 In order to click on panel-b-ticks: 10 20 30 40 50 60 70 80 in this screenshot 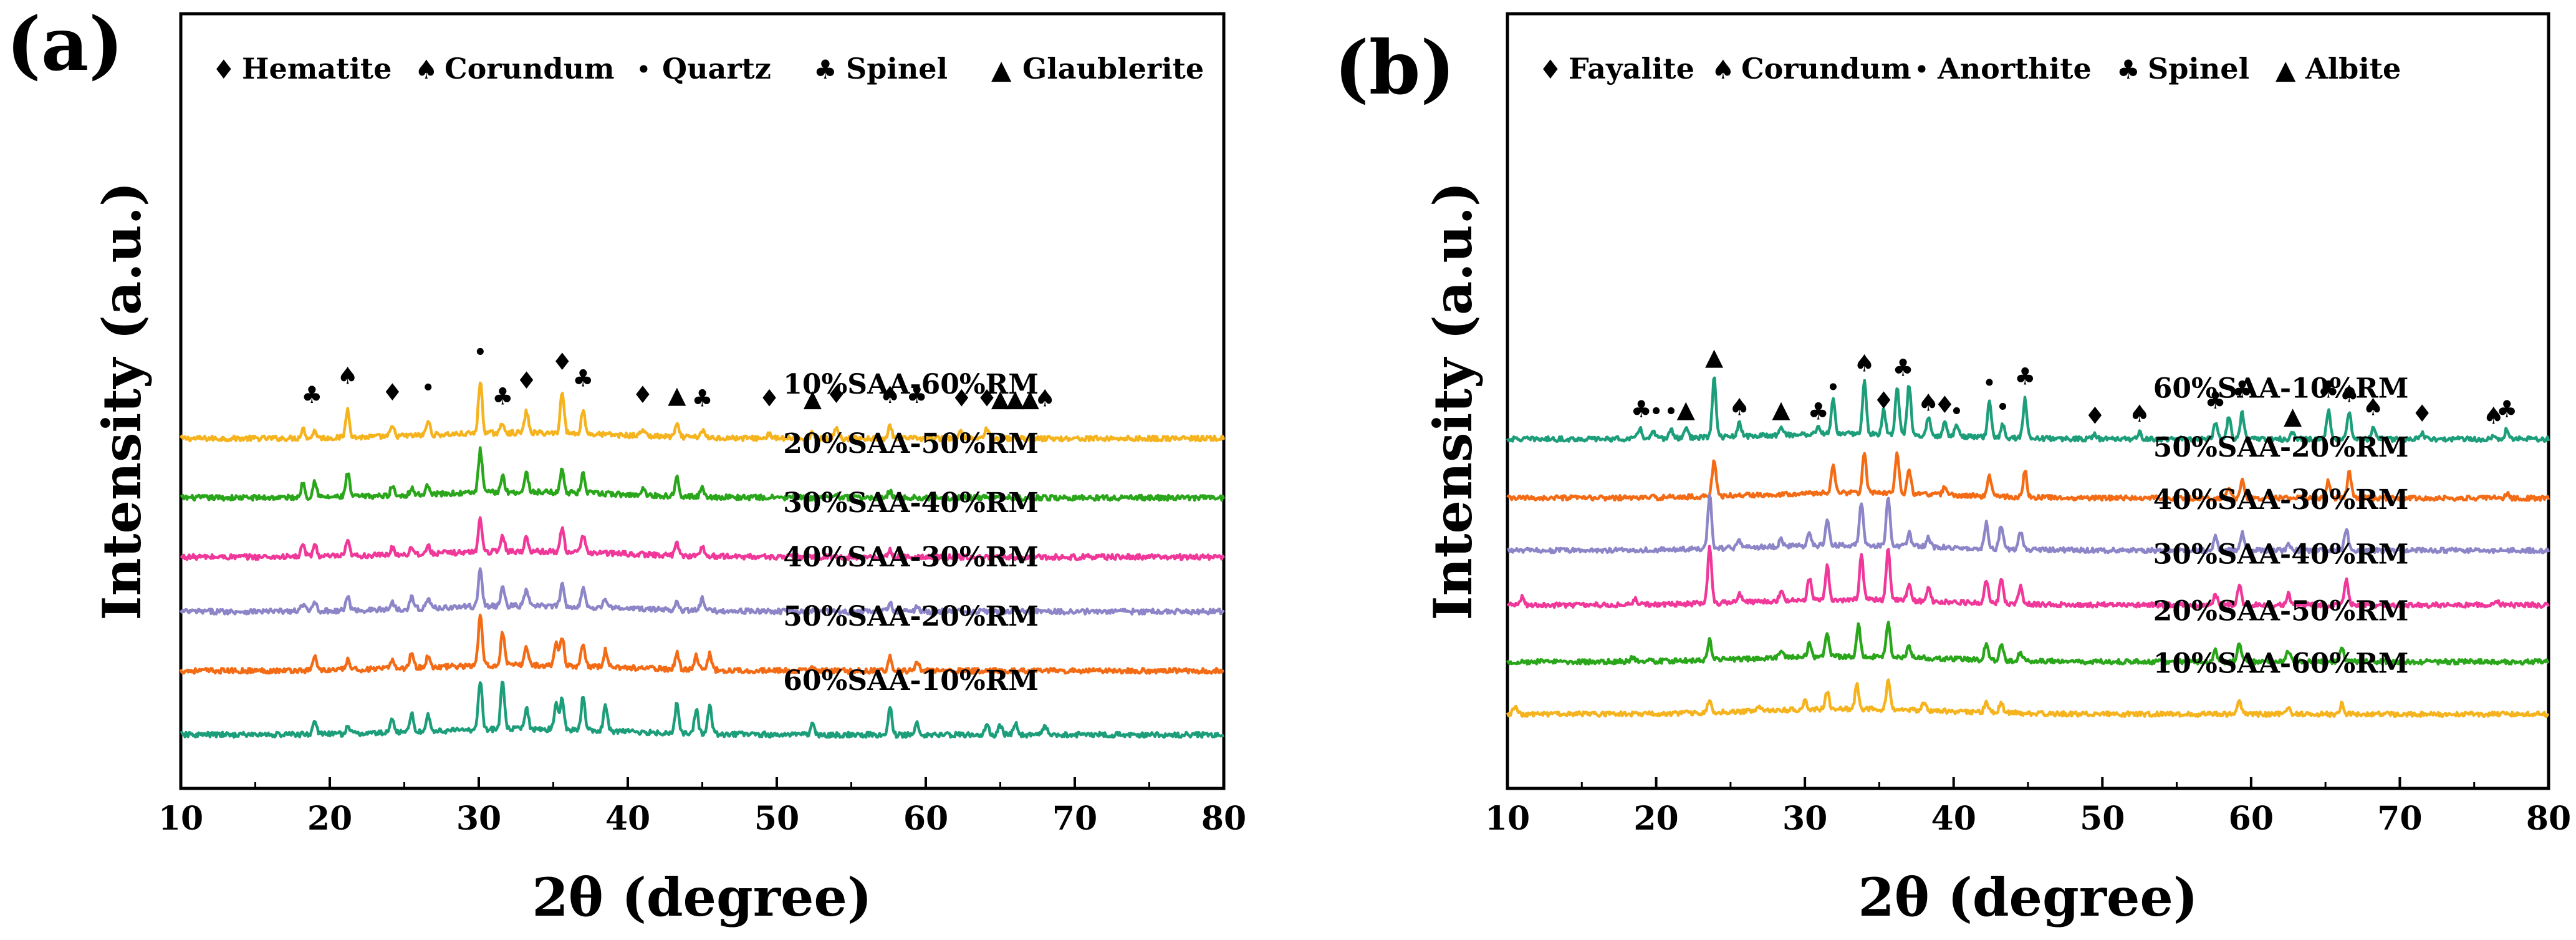, I will do `click(2028, 807)`.